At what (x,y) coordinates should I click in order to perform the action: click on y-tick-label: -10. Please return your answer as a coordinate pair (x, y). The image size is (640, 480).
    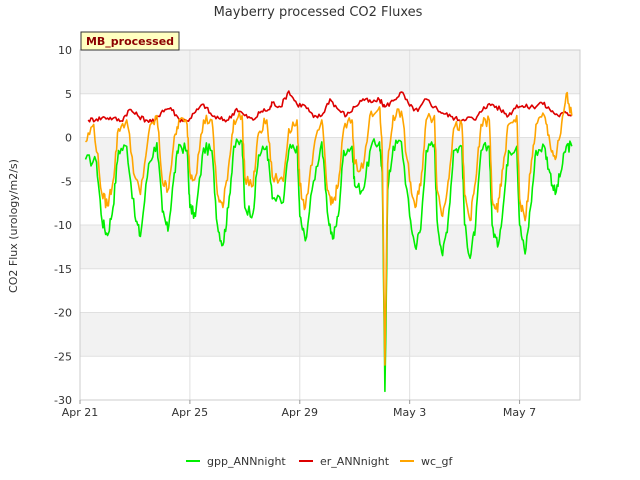
    Looking at the image, I should click on (63, 225).